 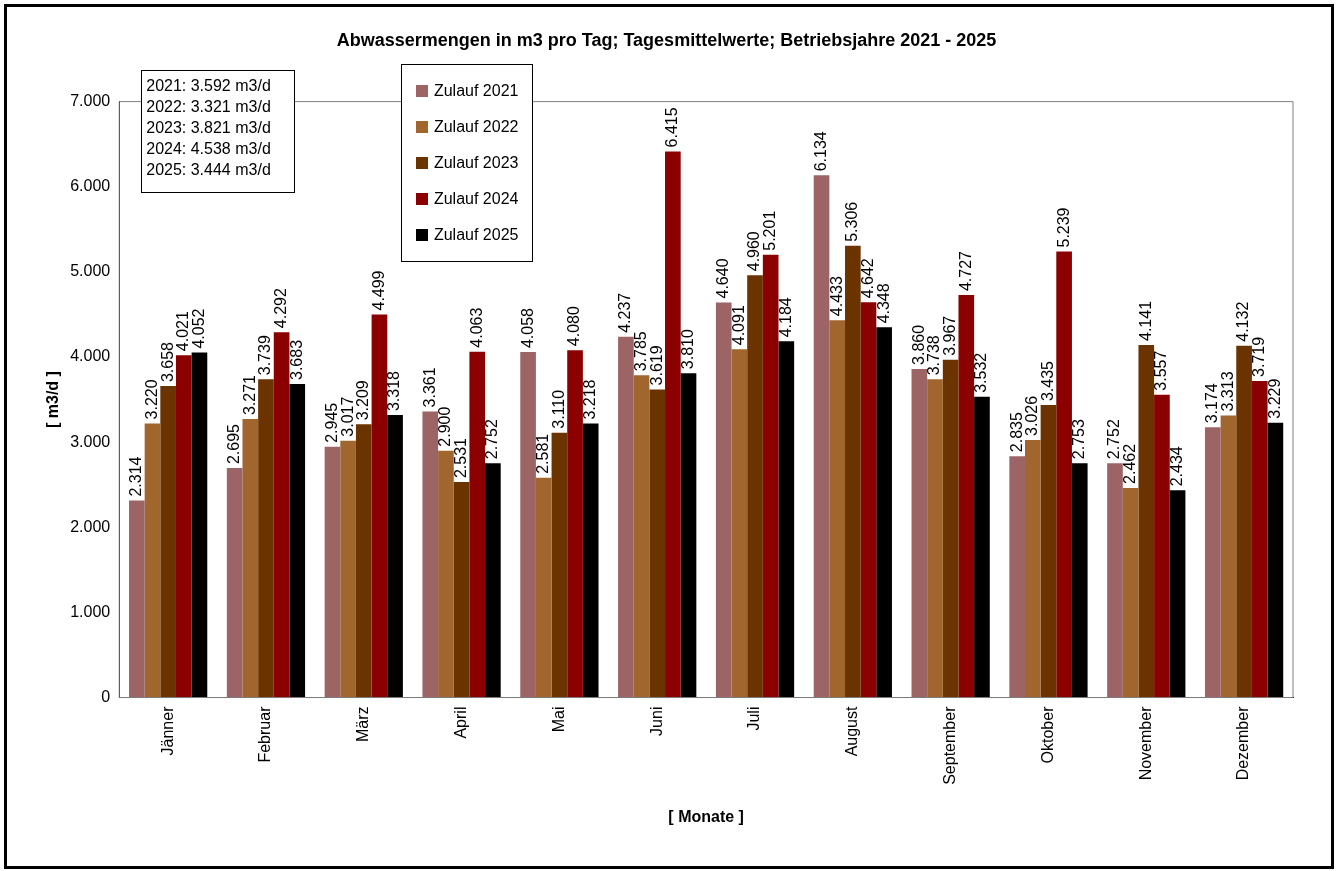 I want to click on data-label: 5.239, so click(x=1063, y=227).